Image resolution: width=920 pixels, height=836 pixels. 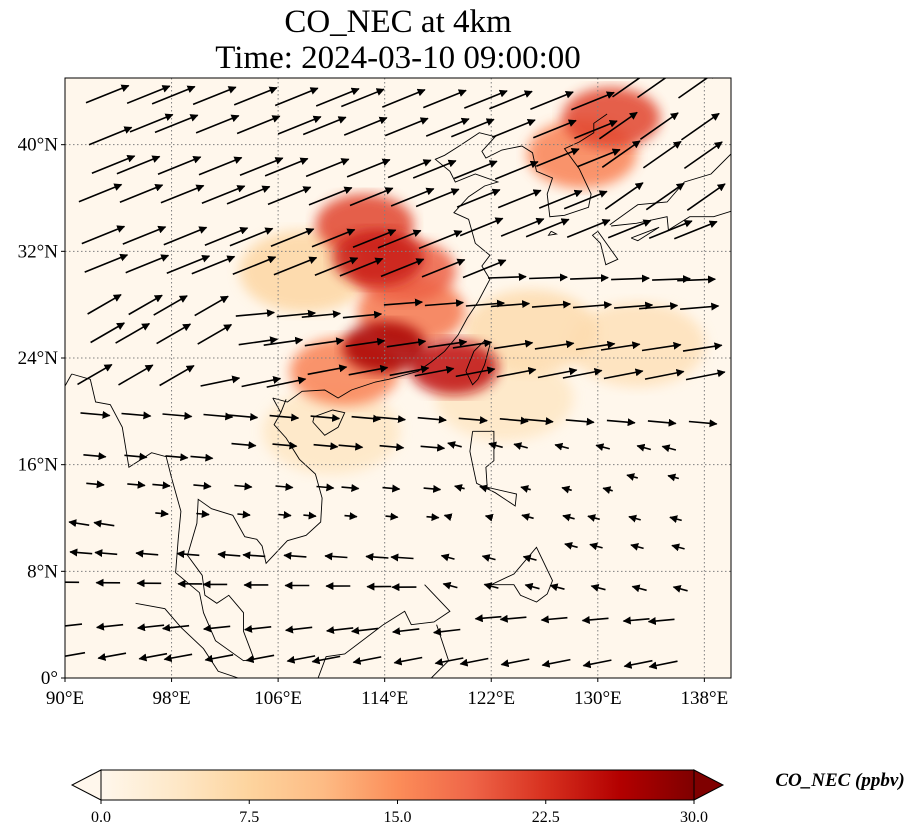 What do you see at coordinates (397, 785) in the screenshot?
I see `colorbar-gradient` at bounding box center [397, 785].